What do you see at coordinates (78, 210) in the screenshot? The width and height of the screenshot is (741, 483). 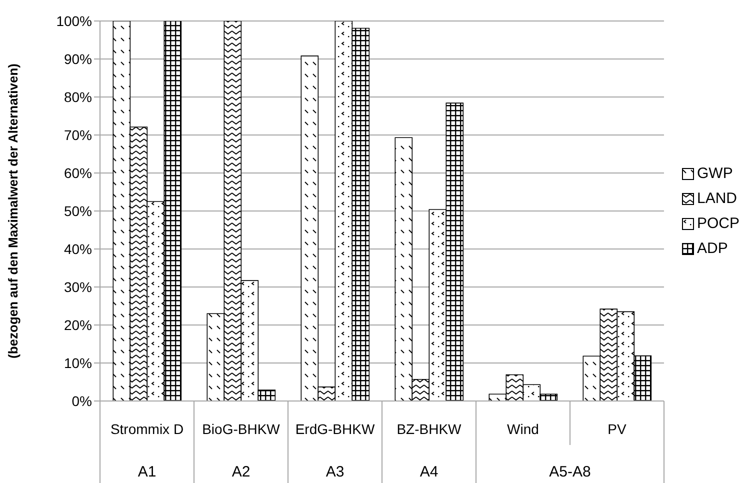 I see `y-tick-label: 50%` at bounding box center [78, 210].